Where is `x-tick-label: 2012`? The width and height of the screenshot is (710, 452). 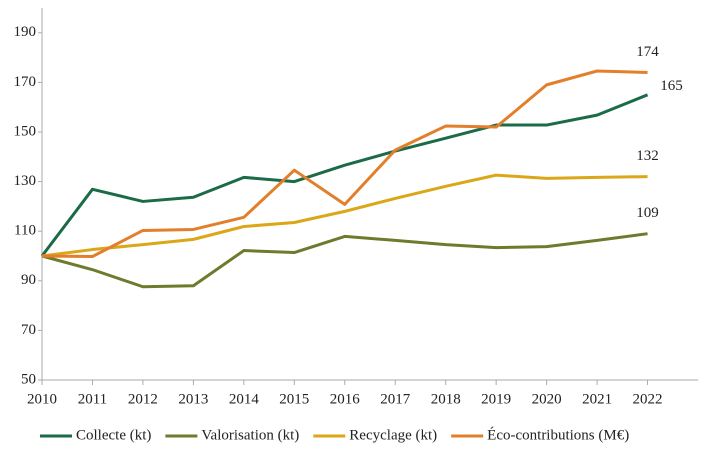
x-tick-label: 2012 is located at coordinates (143, 399).